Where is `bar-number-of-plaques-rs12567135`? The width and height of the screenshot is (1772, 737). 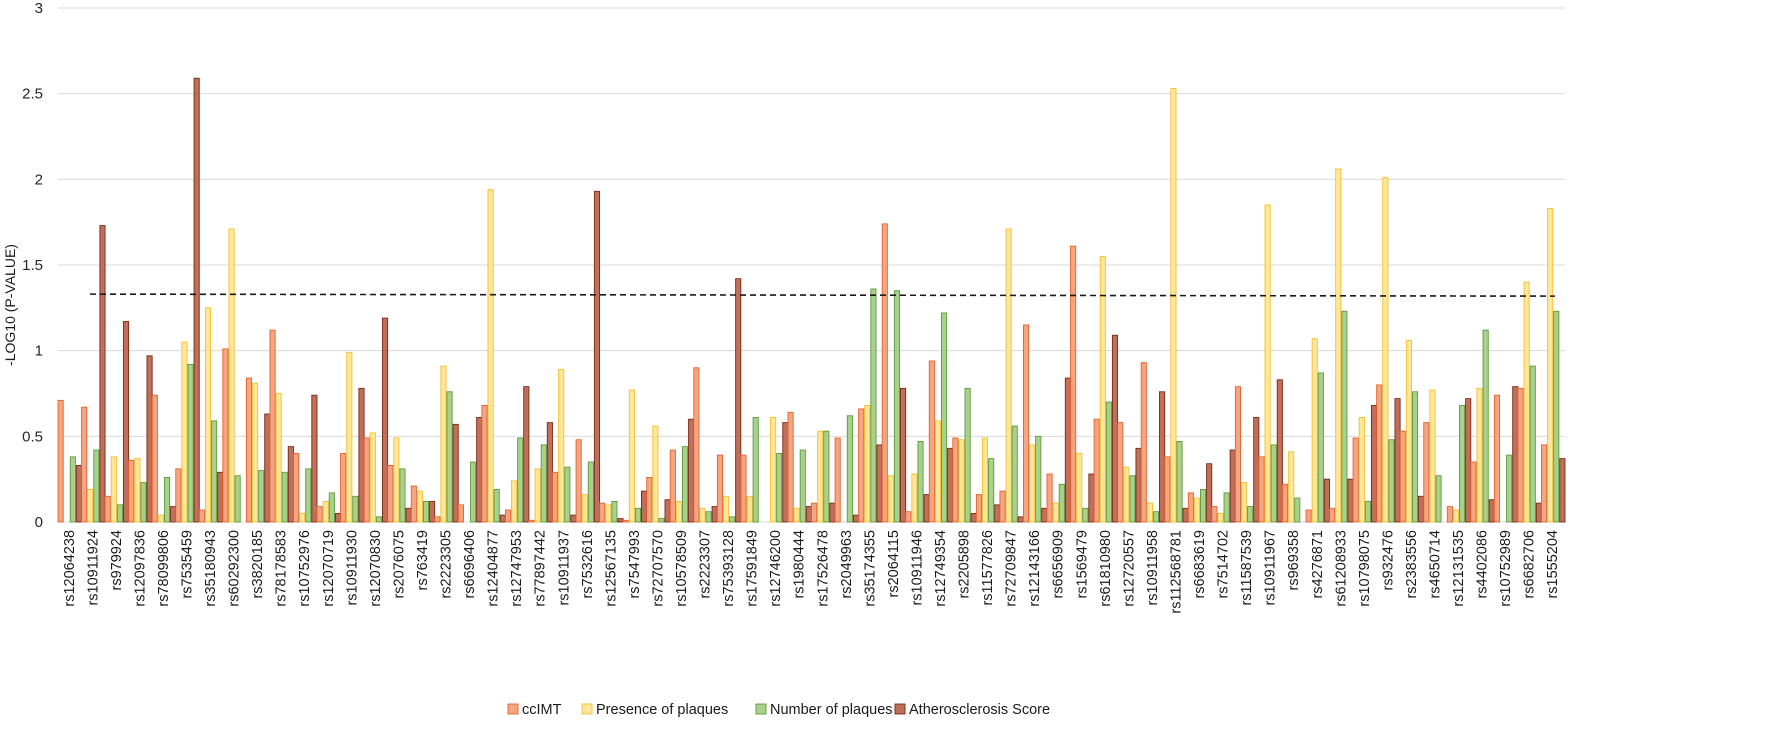 bar-number-of-plaques-rs12567135 is located at coordinates (614, 511).